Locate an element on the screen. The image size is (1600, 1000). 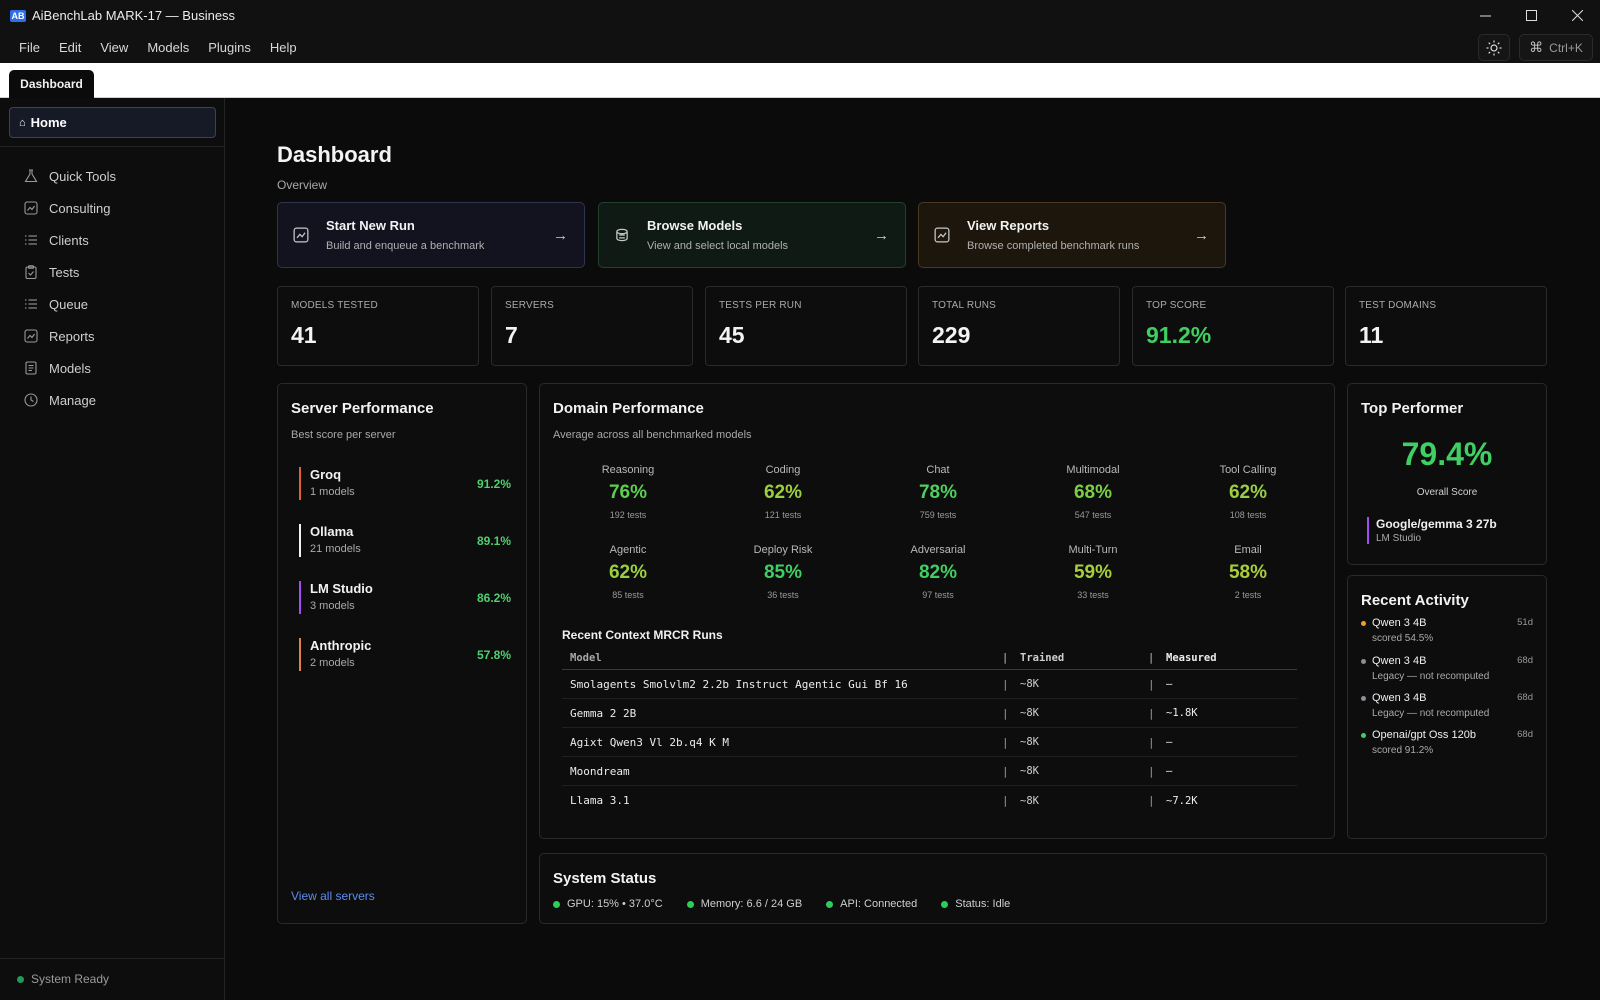
domain-chat: Chat 78% 759 tests is located at coordinates (938, 492).